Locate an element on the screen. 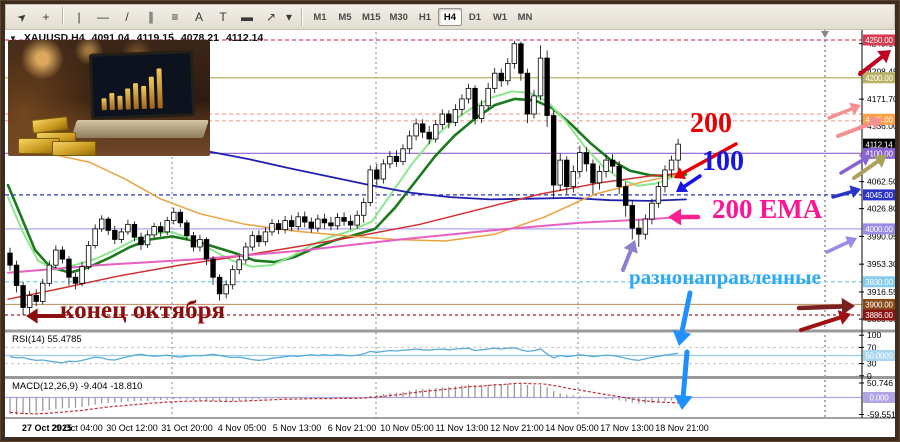 Image resolution: width=900 pixels, height=442 pixels. level-4045-arrow is located at coordinates (846, 192).